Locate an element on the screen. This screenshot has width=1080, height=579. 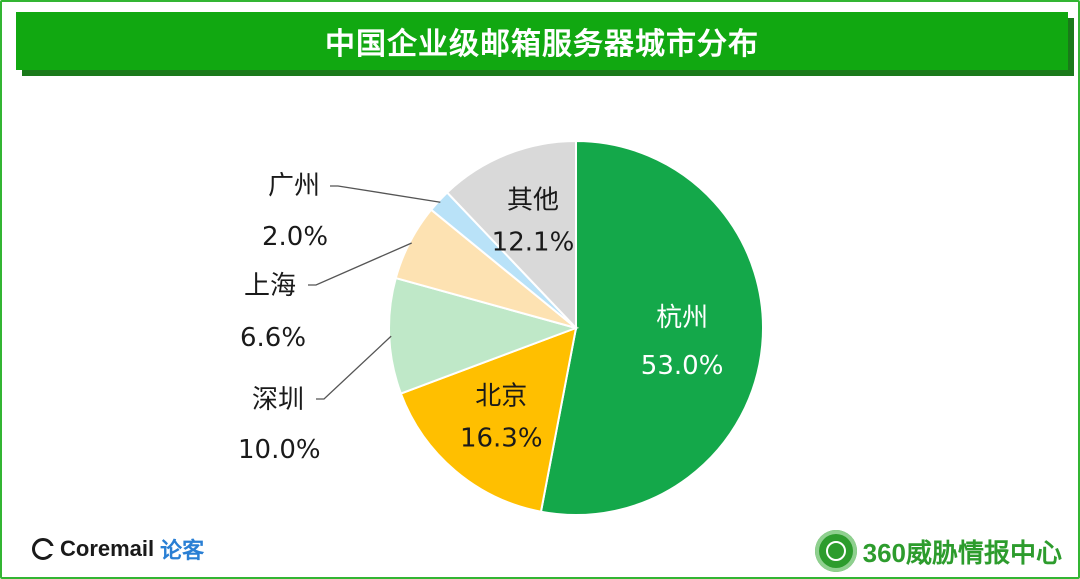
slice-6-wedge is located at coordinates (511, 235).